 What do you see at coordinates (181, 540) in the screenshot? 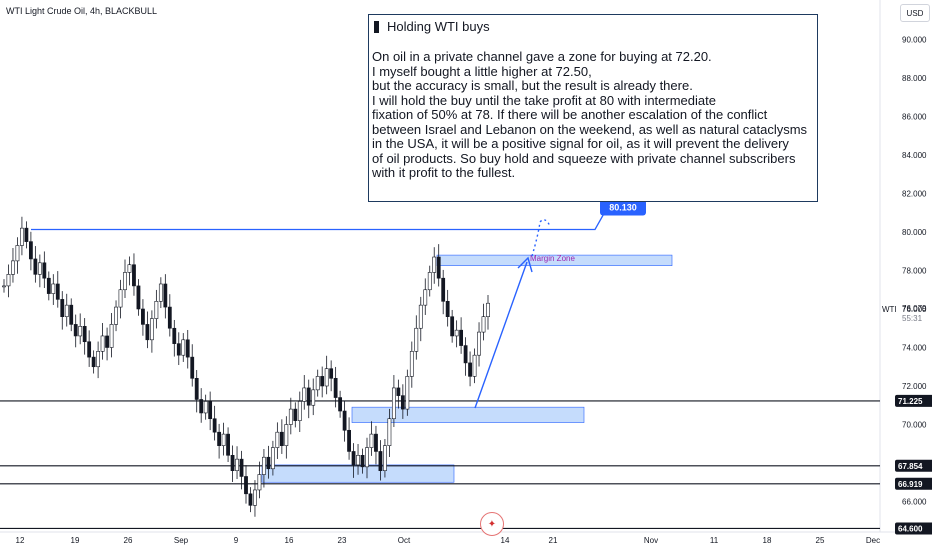
I see `x-tick-label: Sep` at bounding box center [181, 540].